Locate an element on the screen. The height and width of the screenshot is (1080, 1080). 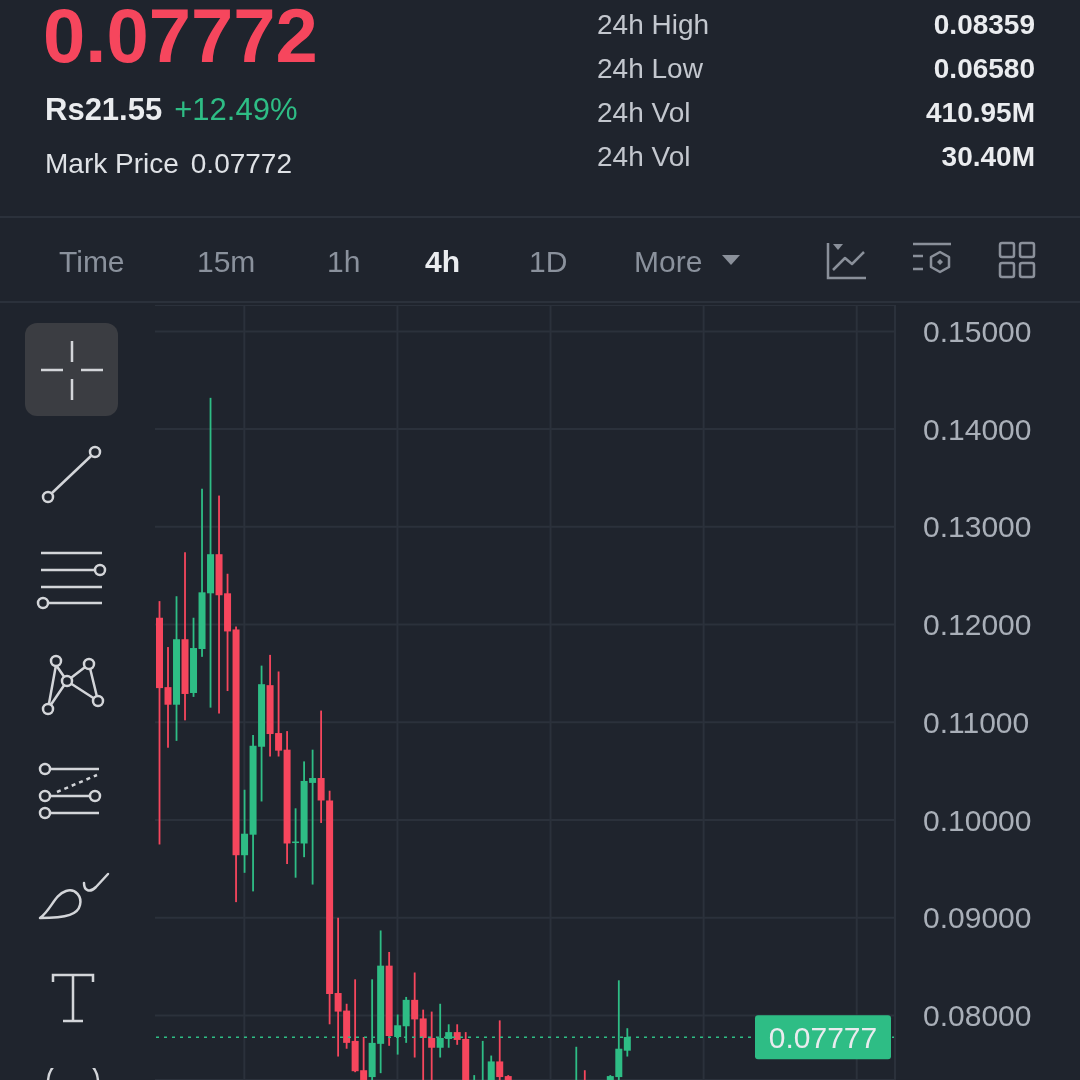
y-tick-label: 0.09000 is located at coordinates (977, 918).